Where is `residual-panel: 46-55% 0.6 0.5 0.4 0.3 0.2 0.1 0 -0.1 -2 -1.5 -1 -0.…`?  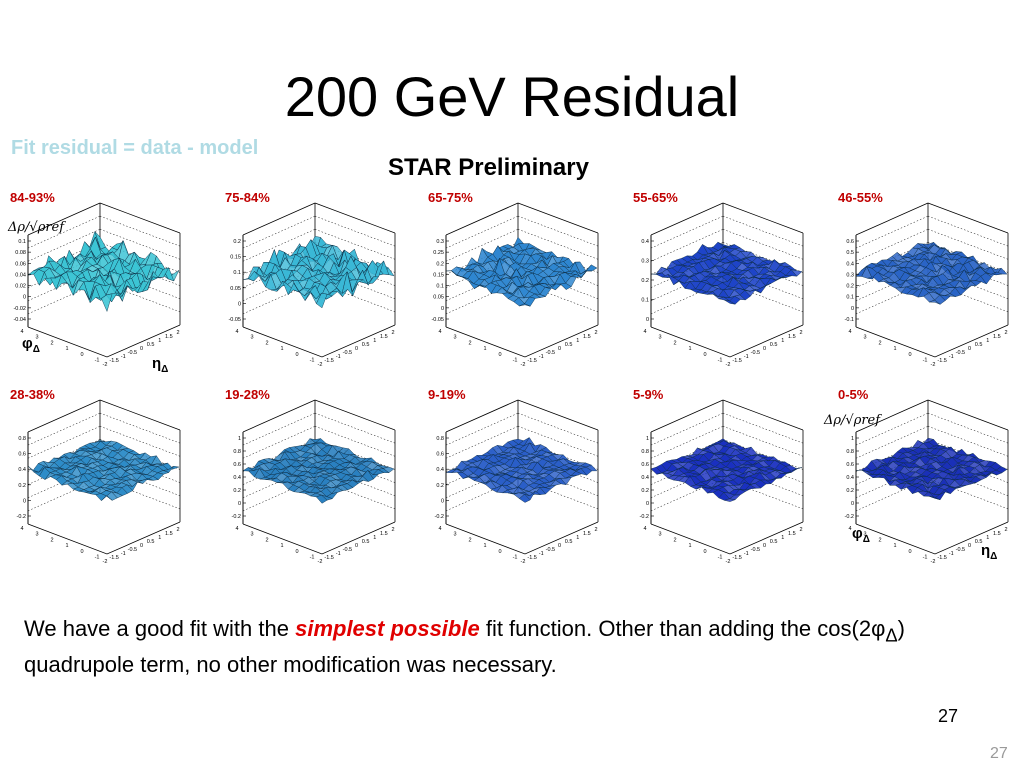 residual-panel: 46-55% 0.6 0.5 0.4 0.3 0.2 0.1 0 -0.1 -2 -1.5 -1 -0.… is located at coordinates (931, 287).